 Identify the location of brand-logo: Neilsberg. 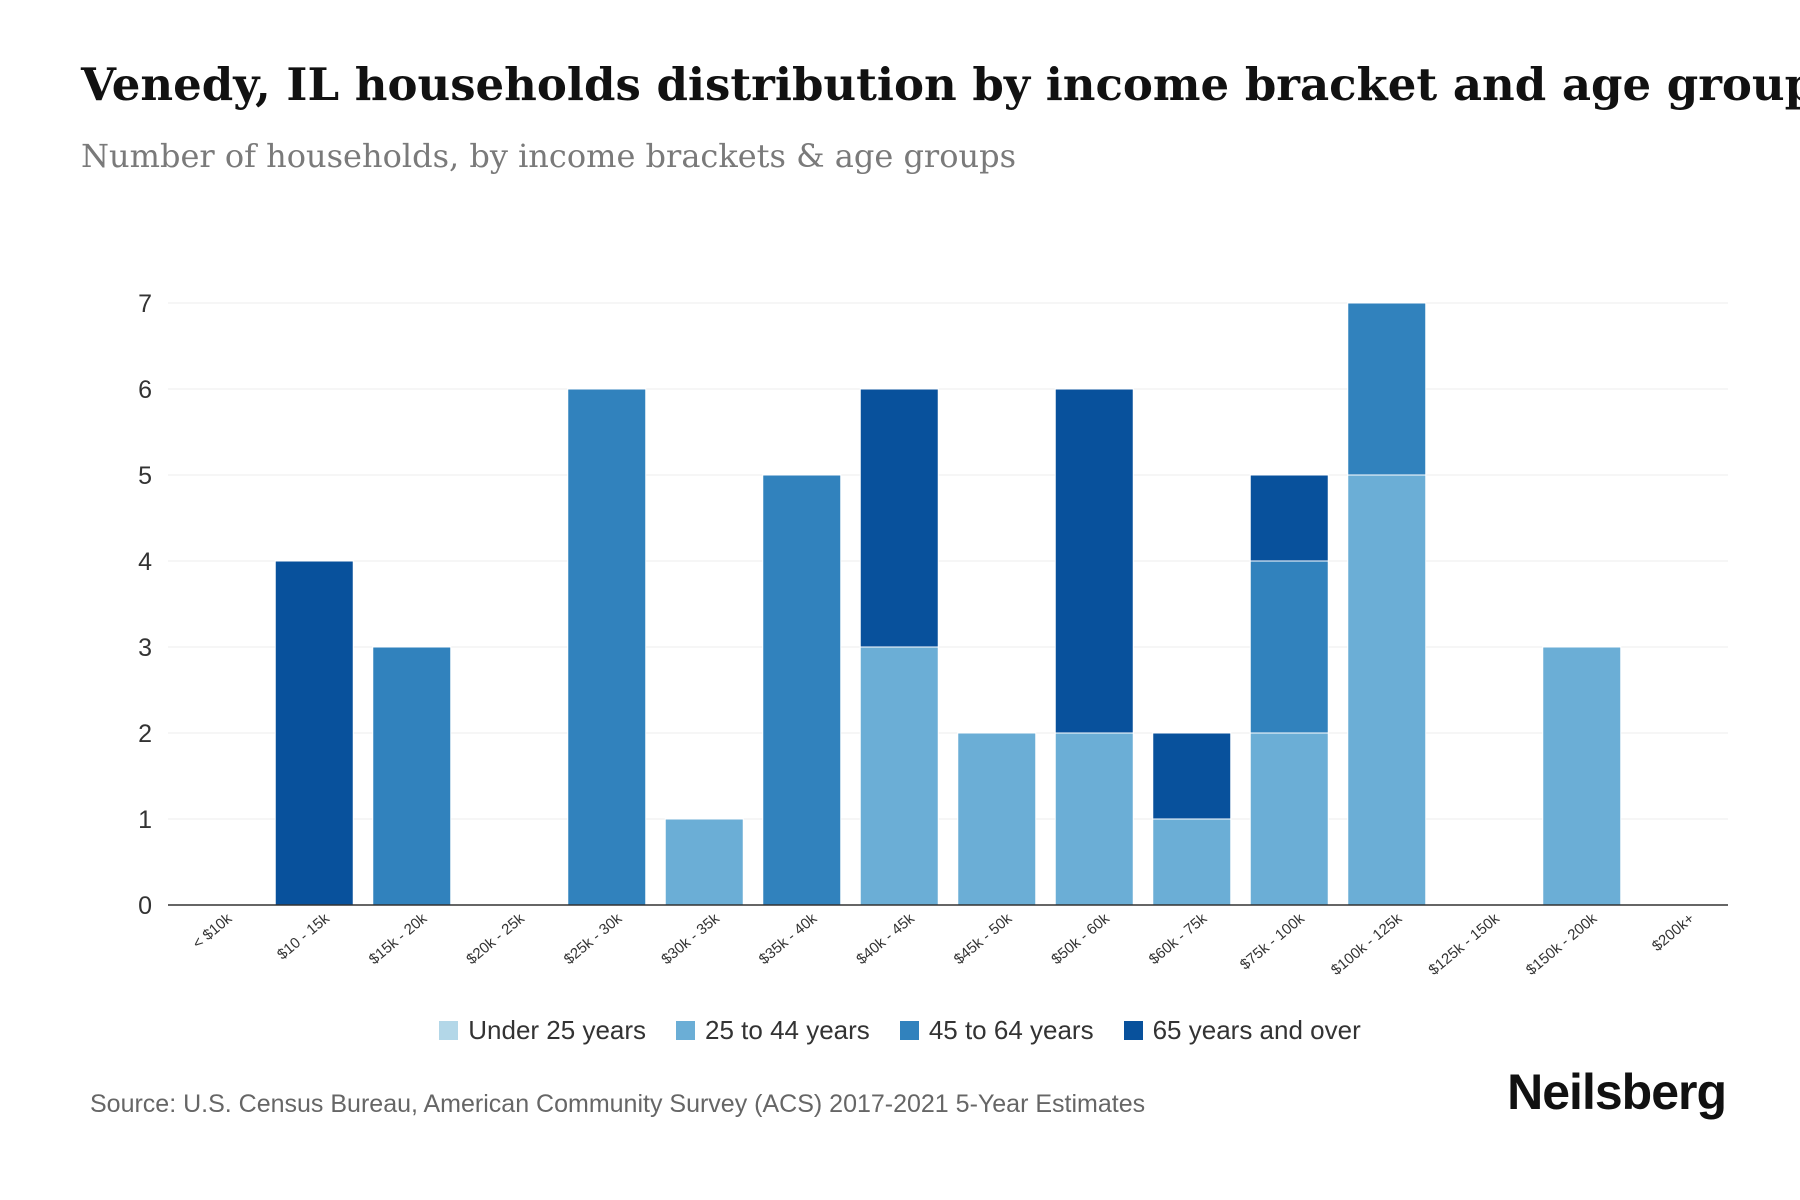
(1617, 1092).